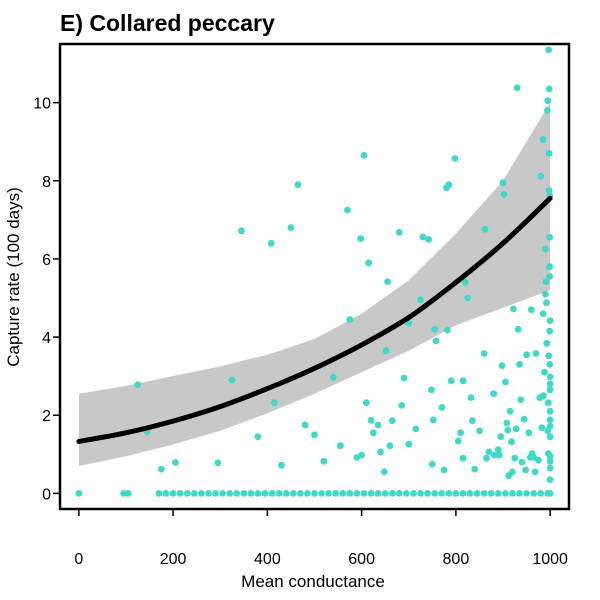 This screenshot has width=600, height=600. What do you see at coordinates (42, 104) in the screenshot?
I see `y-tick-label: 10` at bounding box center [42, 104].